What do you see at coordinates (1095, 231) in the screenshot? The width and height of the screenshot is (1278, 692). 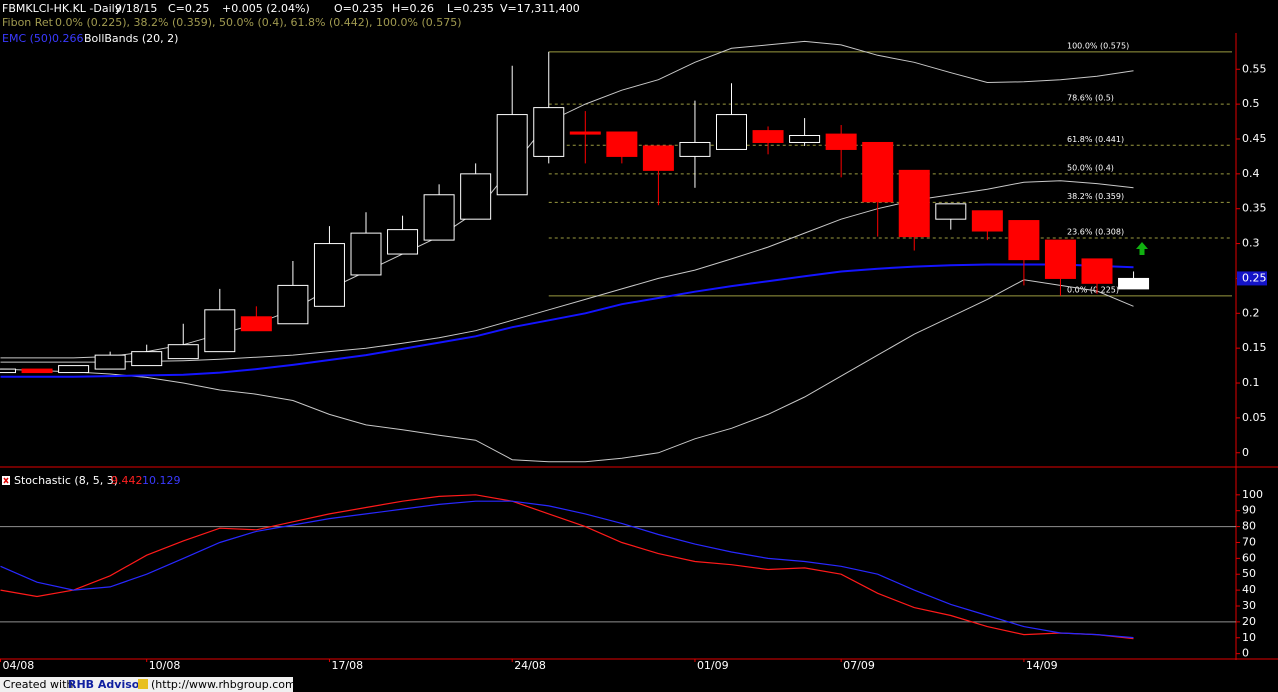 I see `fib-level-label: 23.6% (0.308)` at bounding box center [1095, 231].